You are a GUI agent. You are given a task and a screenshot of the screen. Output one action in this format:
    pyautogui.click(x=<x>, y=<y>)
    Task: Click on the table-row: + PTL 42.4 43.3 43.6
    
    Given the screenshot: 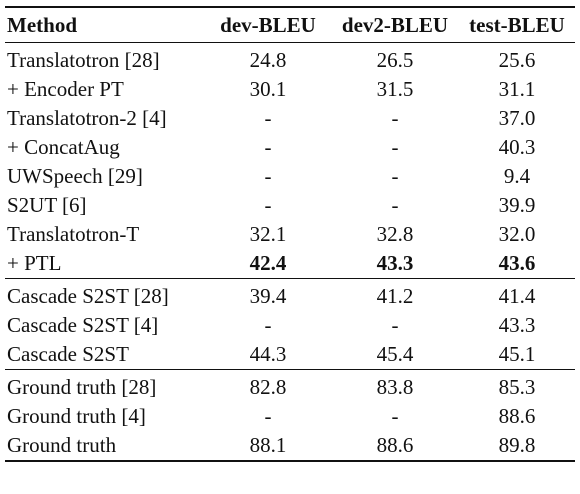 What is the action you would take?
    pyautogui.click(x=290, y=264)
    